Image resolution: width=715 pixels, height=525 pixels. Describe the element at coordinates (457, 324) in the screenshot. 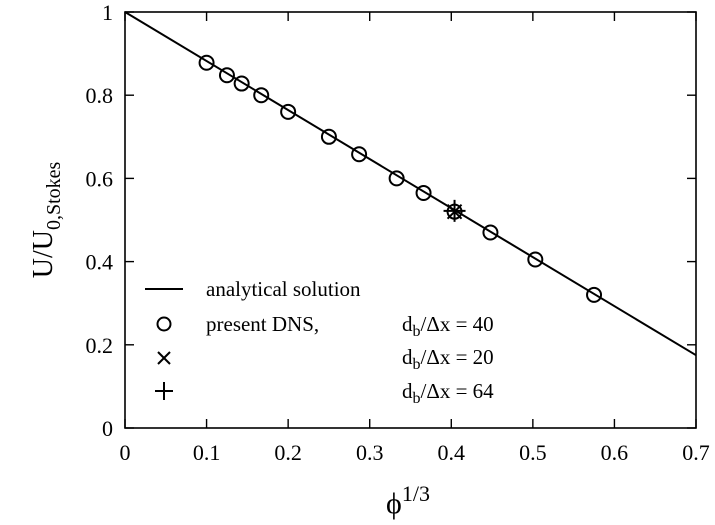

I see `legend-ratio: /Δx = 40` at that location.